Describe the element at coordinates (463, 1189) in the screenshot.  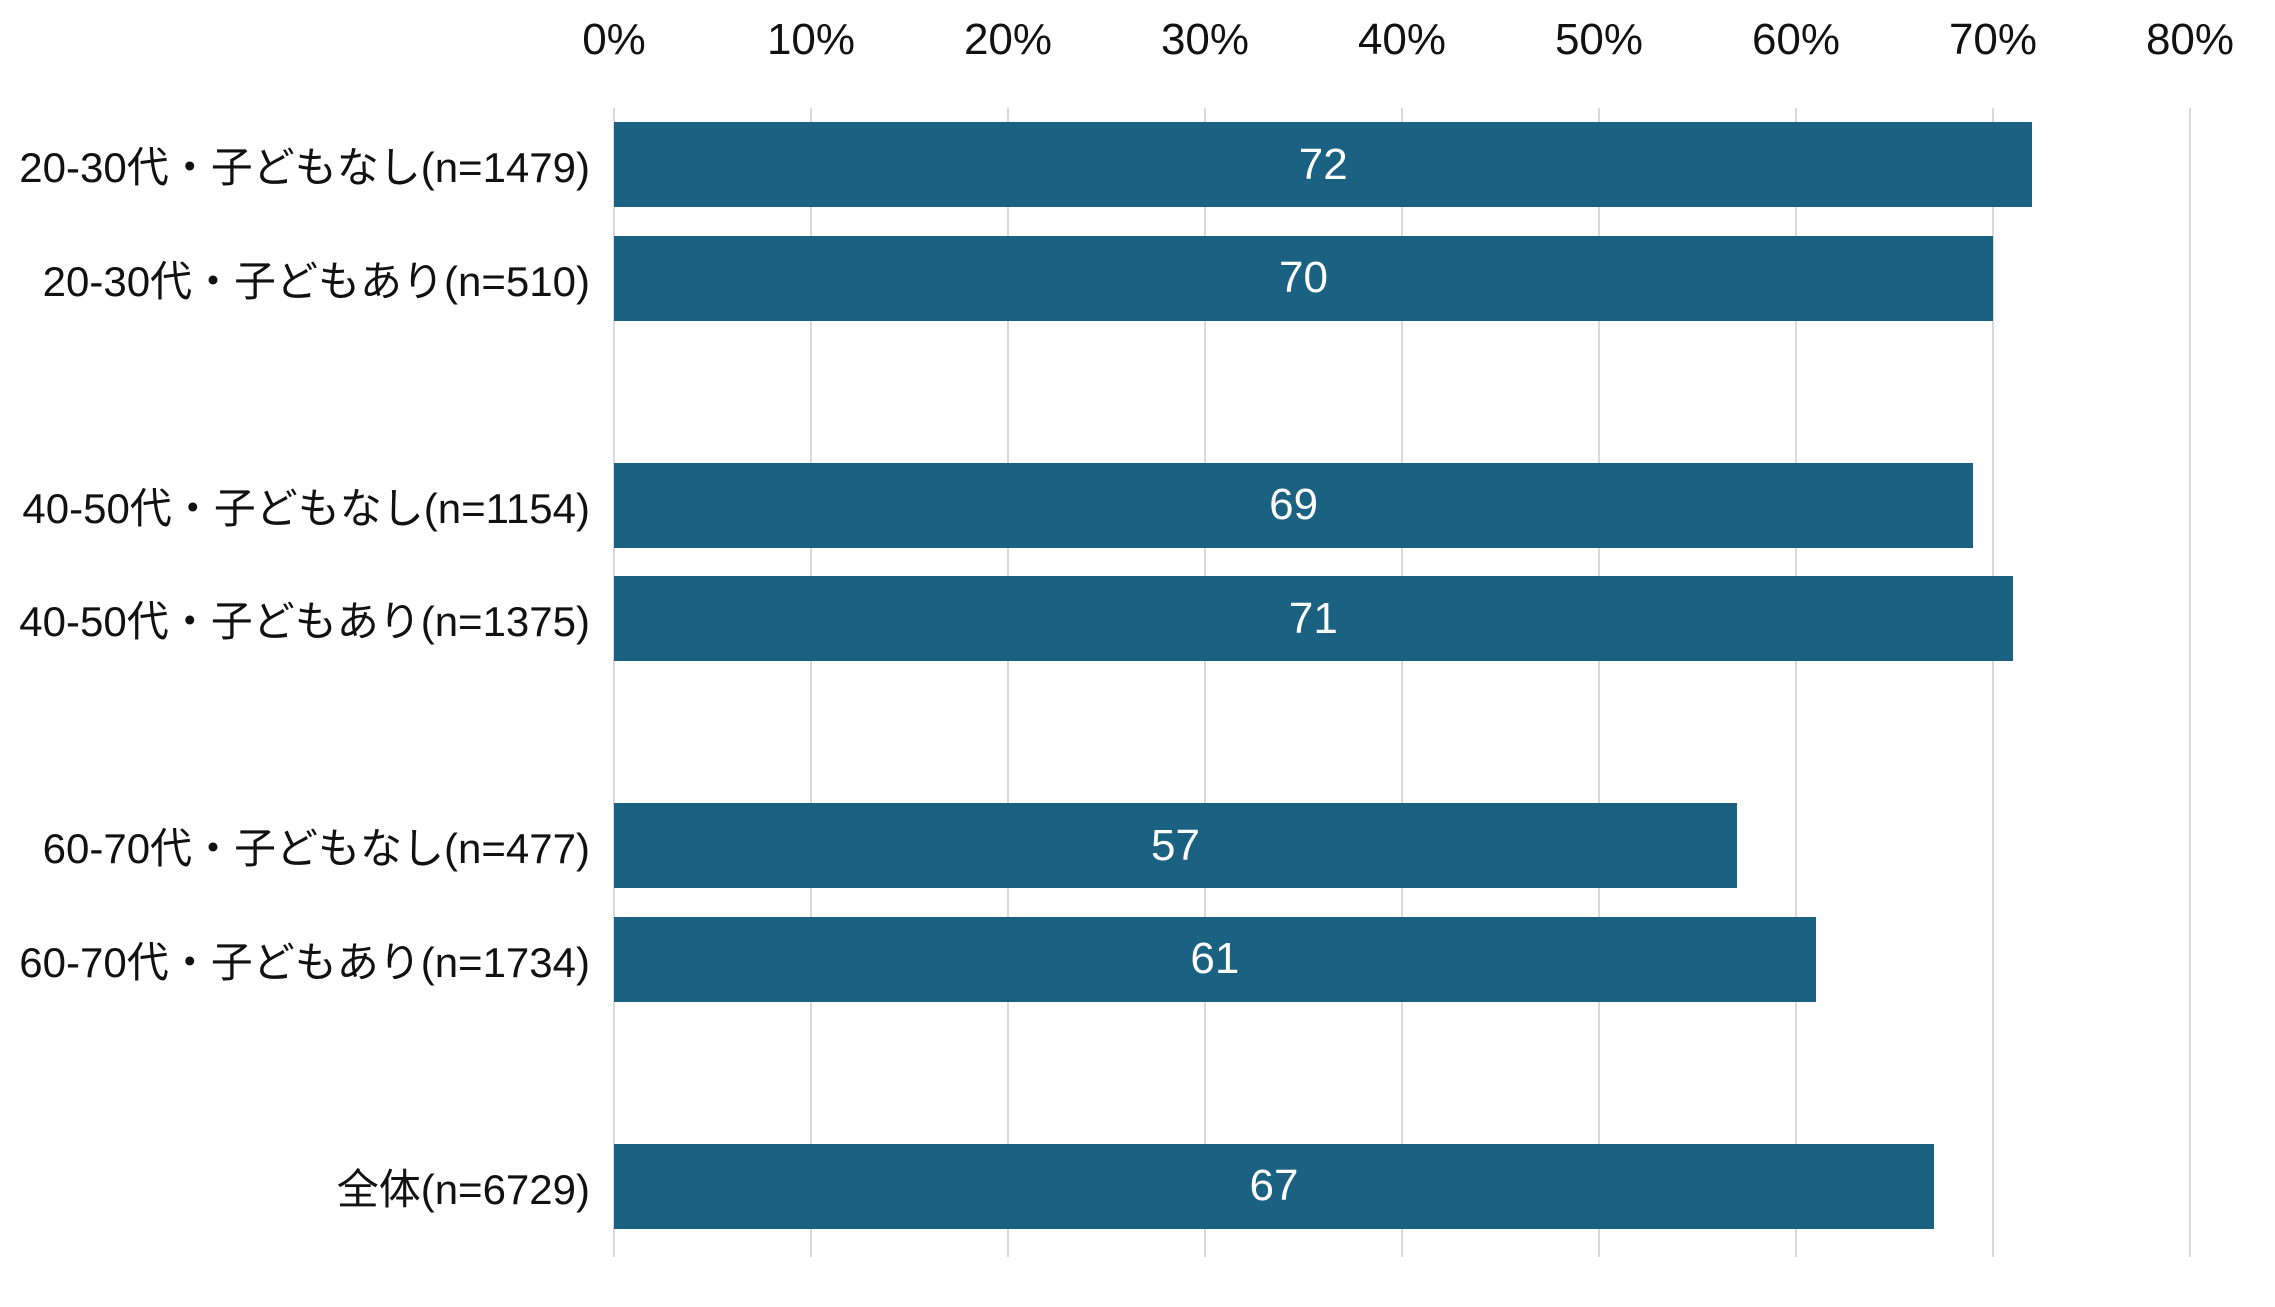
I see `category-label: 全体(n=6729)` at that location.